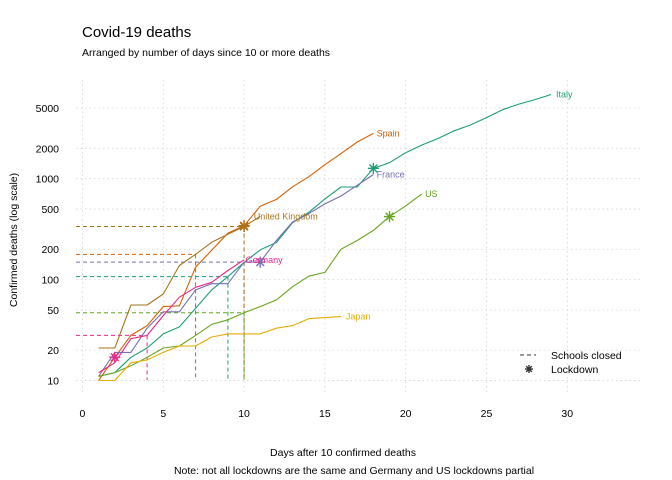 The width and height of the screenshot is (672, 480). Describe the element at coordinates (343, 453) in the screenshot. I see `x-axis-title: Days after 10 confirmed deaths` at that location.